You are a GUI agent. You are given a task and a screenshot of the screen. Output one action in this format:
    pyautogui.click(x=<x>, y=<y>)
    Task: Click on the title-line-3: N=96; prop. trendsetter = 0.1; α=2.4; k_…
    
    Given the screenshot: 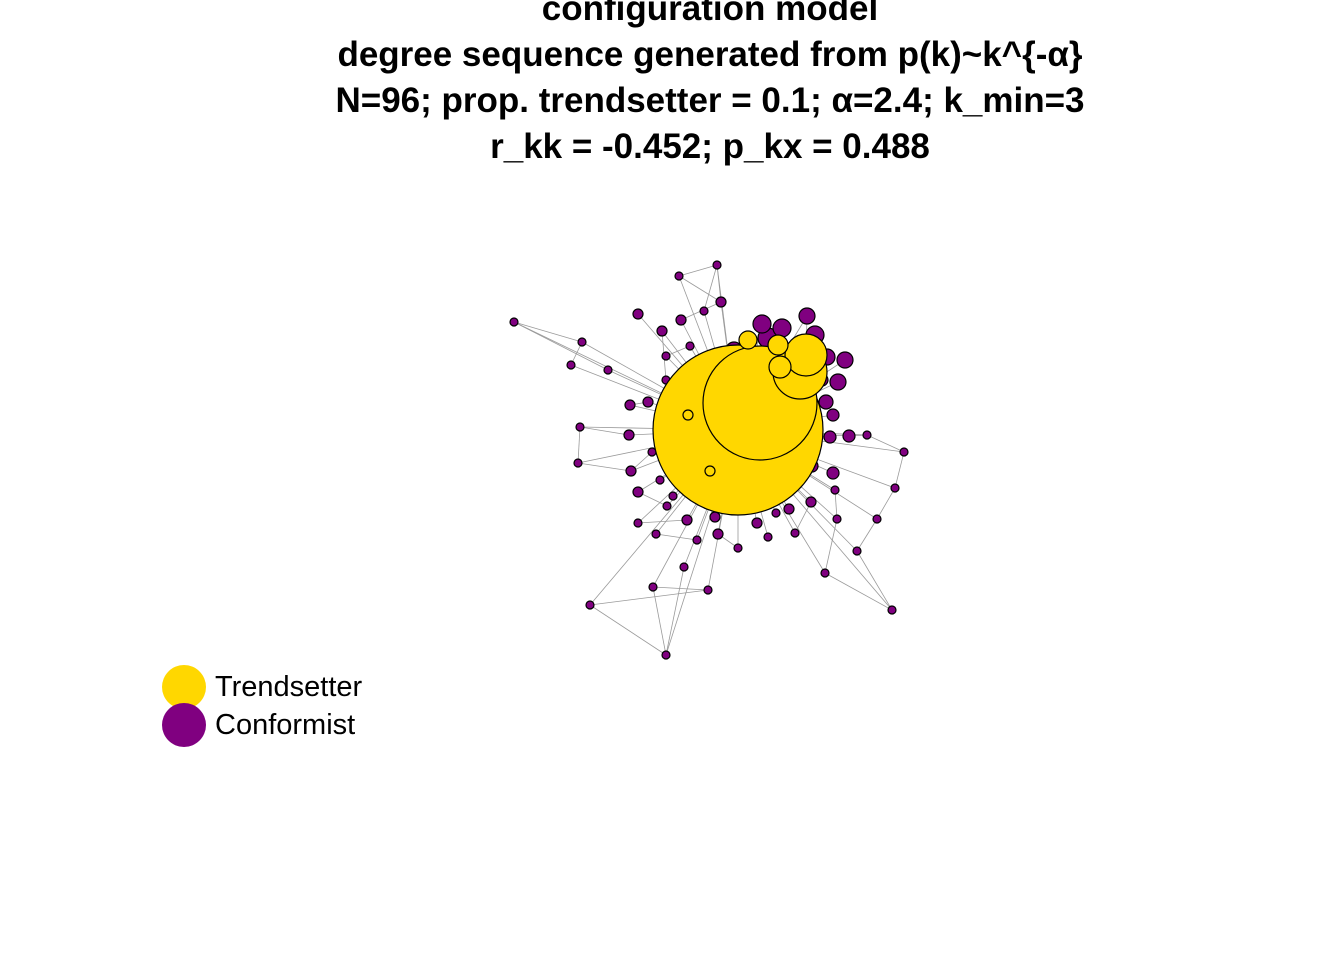 What is the action you would take?
    pyautogui.click(x=710, y=100)
    